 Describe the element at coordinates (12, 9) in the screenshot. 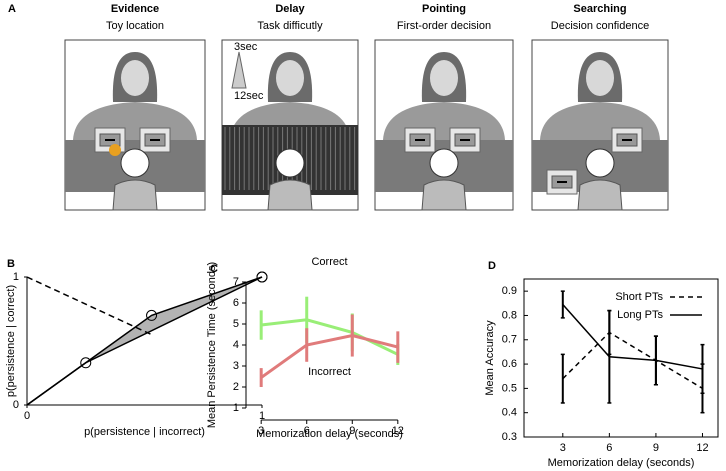

I see `panel-label: A` at that location.